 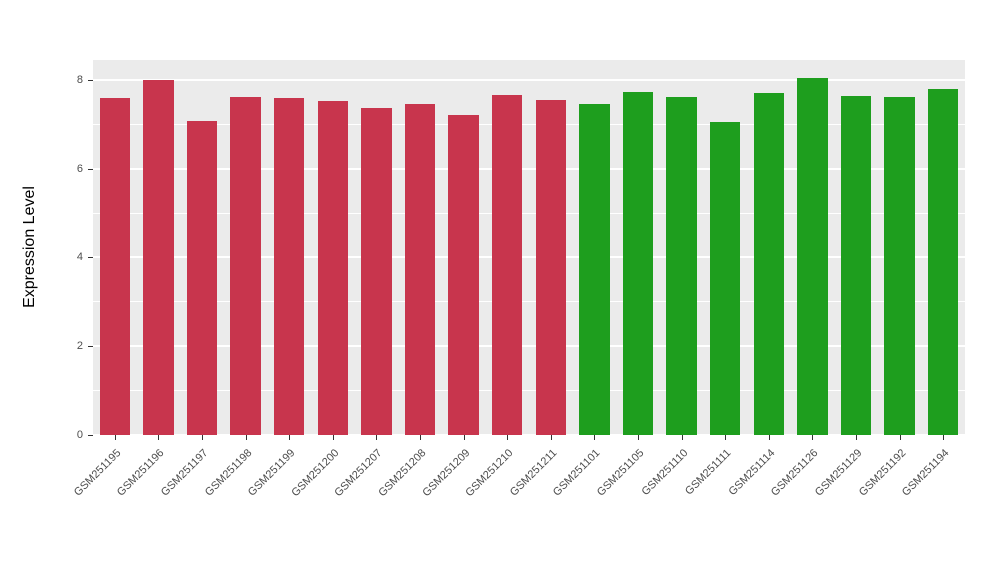 I want to click on bar-GSM251105, so click(x=638, y=263).